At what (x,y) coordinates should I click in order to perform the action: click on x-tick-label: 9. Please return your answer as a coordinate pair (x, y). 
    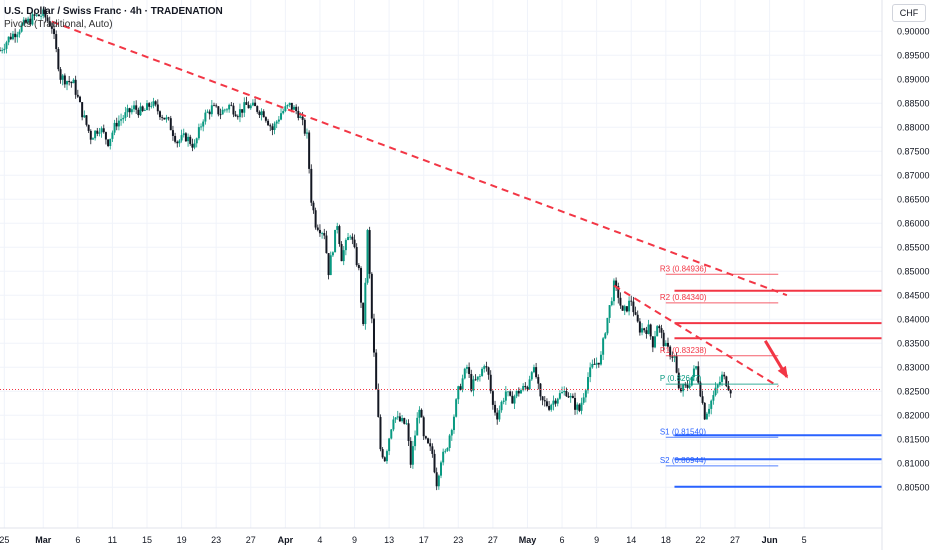
    Looking at the image, I should click on (596, 540).